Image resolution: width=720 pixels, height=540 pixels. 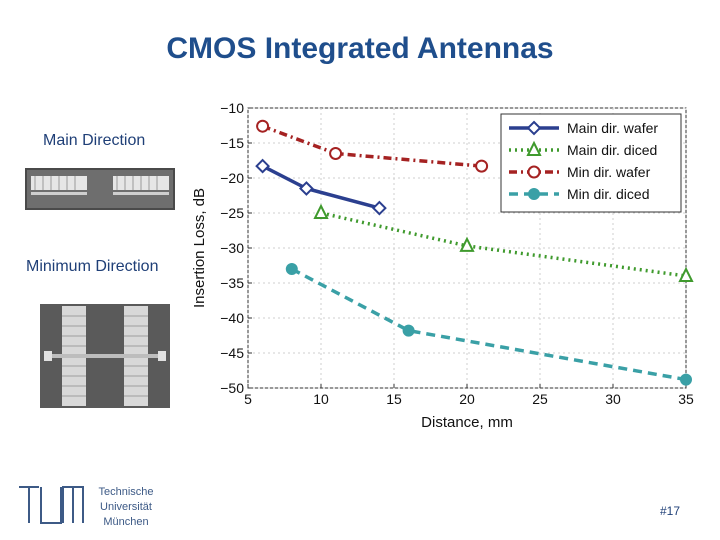 What do you see at coordinates (670, 511) in the screenshot?
I see `slide-number: #17` at bounding box center [670, 511].